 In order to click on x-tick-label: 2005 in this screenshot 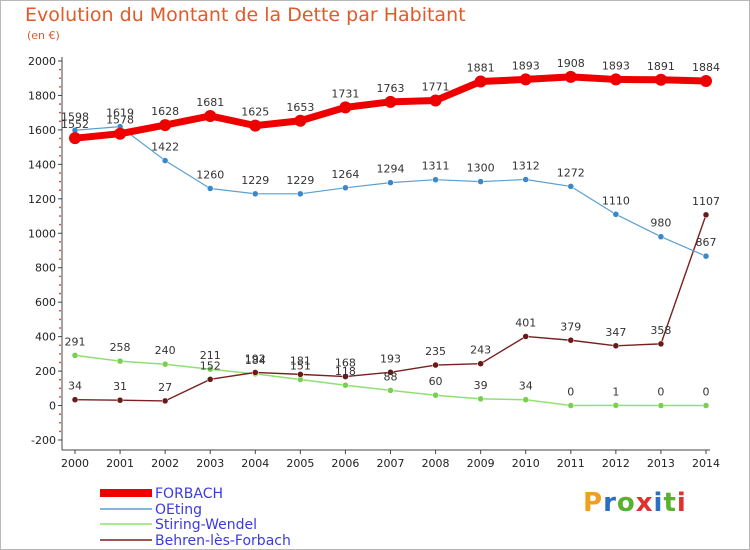, I will do `click(300, 463)`.